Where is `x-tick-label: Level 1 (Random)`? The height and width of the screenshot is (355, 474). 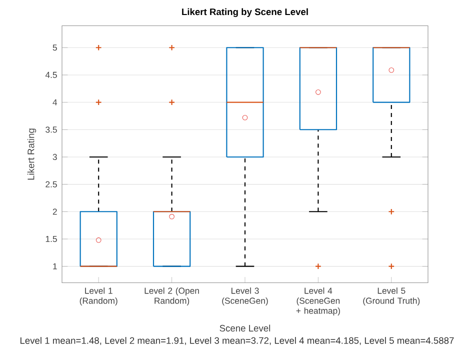 x-tick-label: Level 1 (Random) is located at coordinates (99, 296).